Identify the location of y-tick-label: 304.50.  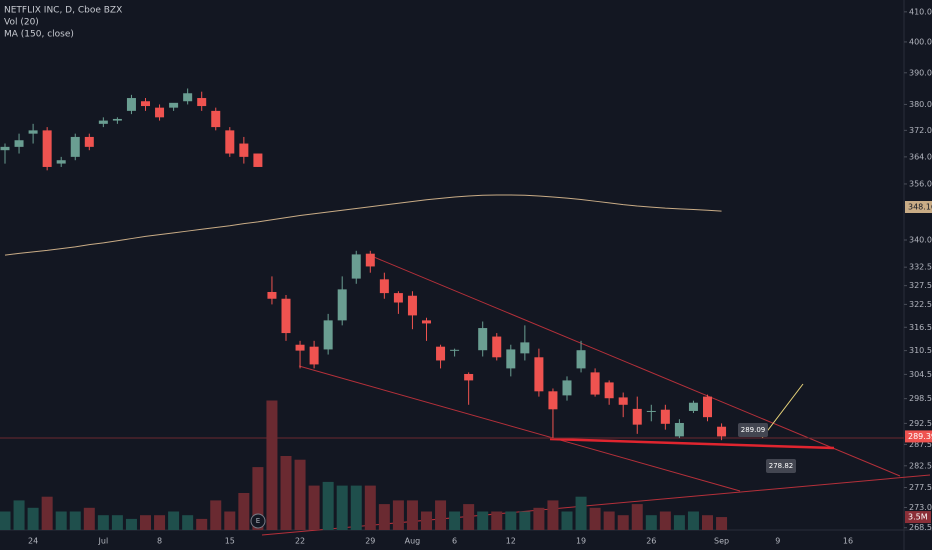
(920, 374).